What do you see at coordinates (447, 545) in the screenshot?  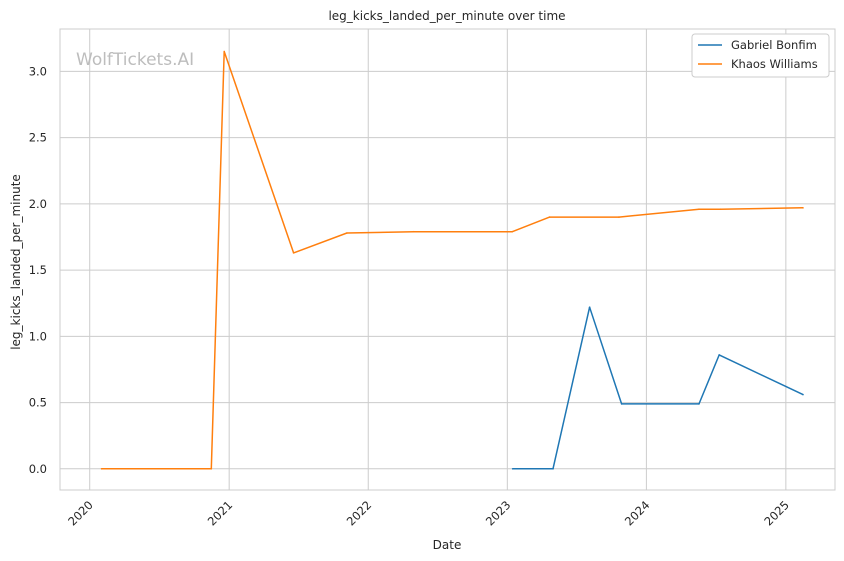 I see `x-axis-label: Date` at bounding box center [447, 545].